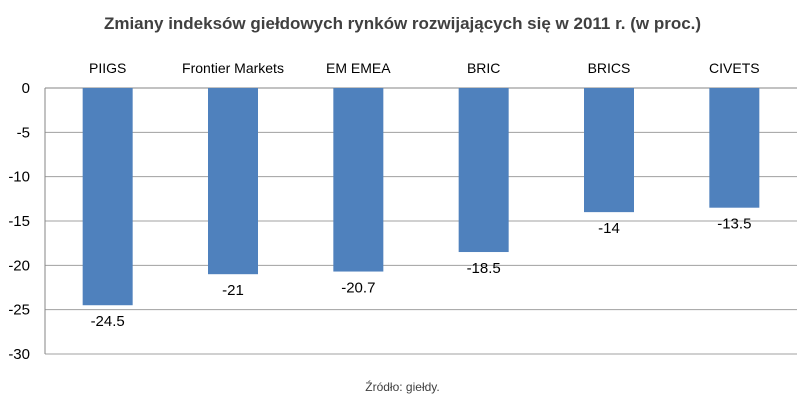 This screenshot has height=414, width=805. What do you see at coordinates (734, 68) in the screenshot?
I see `category-label: CIVETS` at bounding box center [734, 68].